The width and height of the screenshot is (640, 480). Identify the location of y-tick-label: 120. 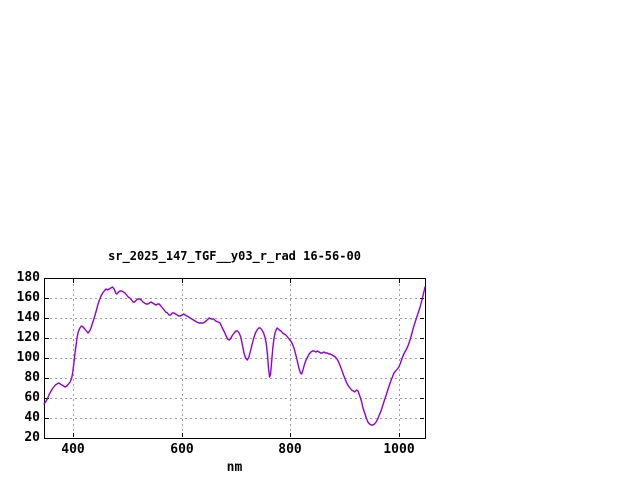
(28, 337).